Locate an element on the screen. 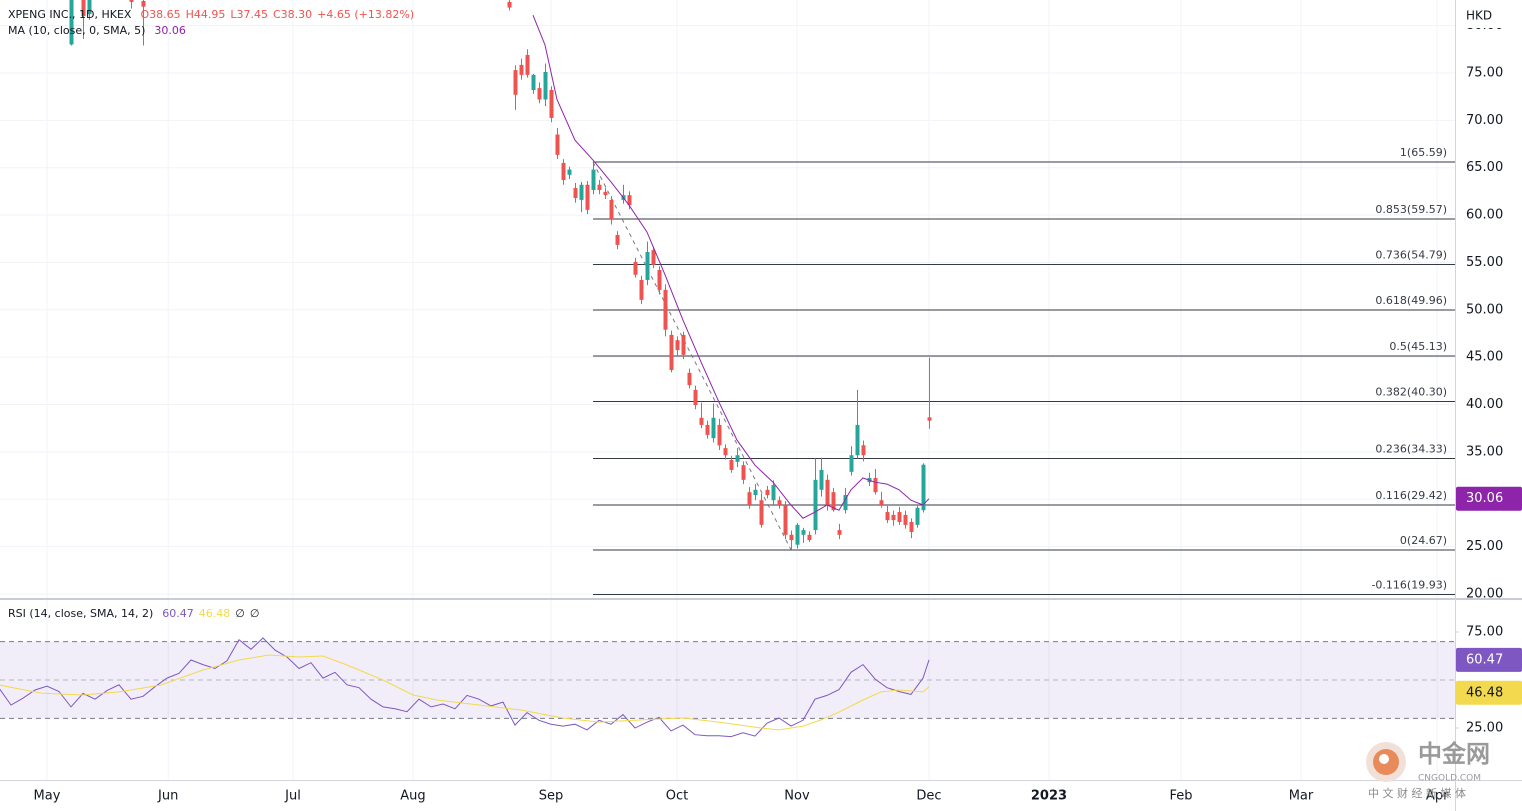 The width and height of the screenshot is (1522, 811). y-tick-label: 70.00 is located at coordinates (1484, 120).